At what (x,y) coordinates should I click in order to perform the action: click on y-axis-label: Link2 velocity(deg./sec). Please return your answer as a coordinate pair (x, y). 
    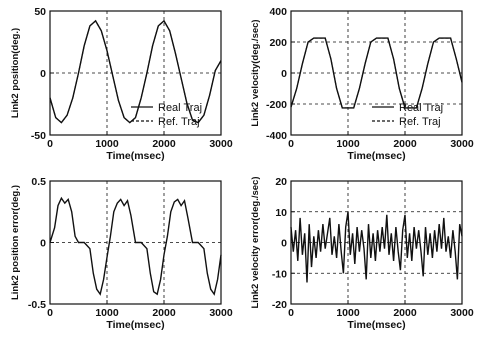
    Looking at the image, I should click on (255, 72).